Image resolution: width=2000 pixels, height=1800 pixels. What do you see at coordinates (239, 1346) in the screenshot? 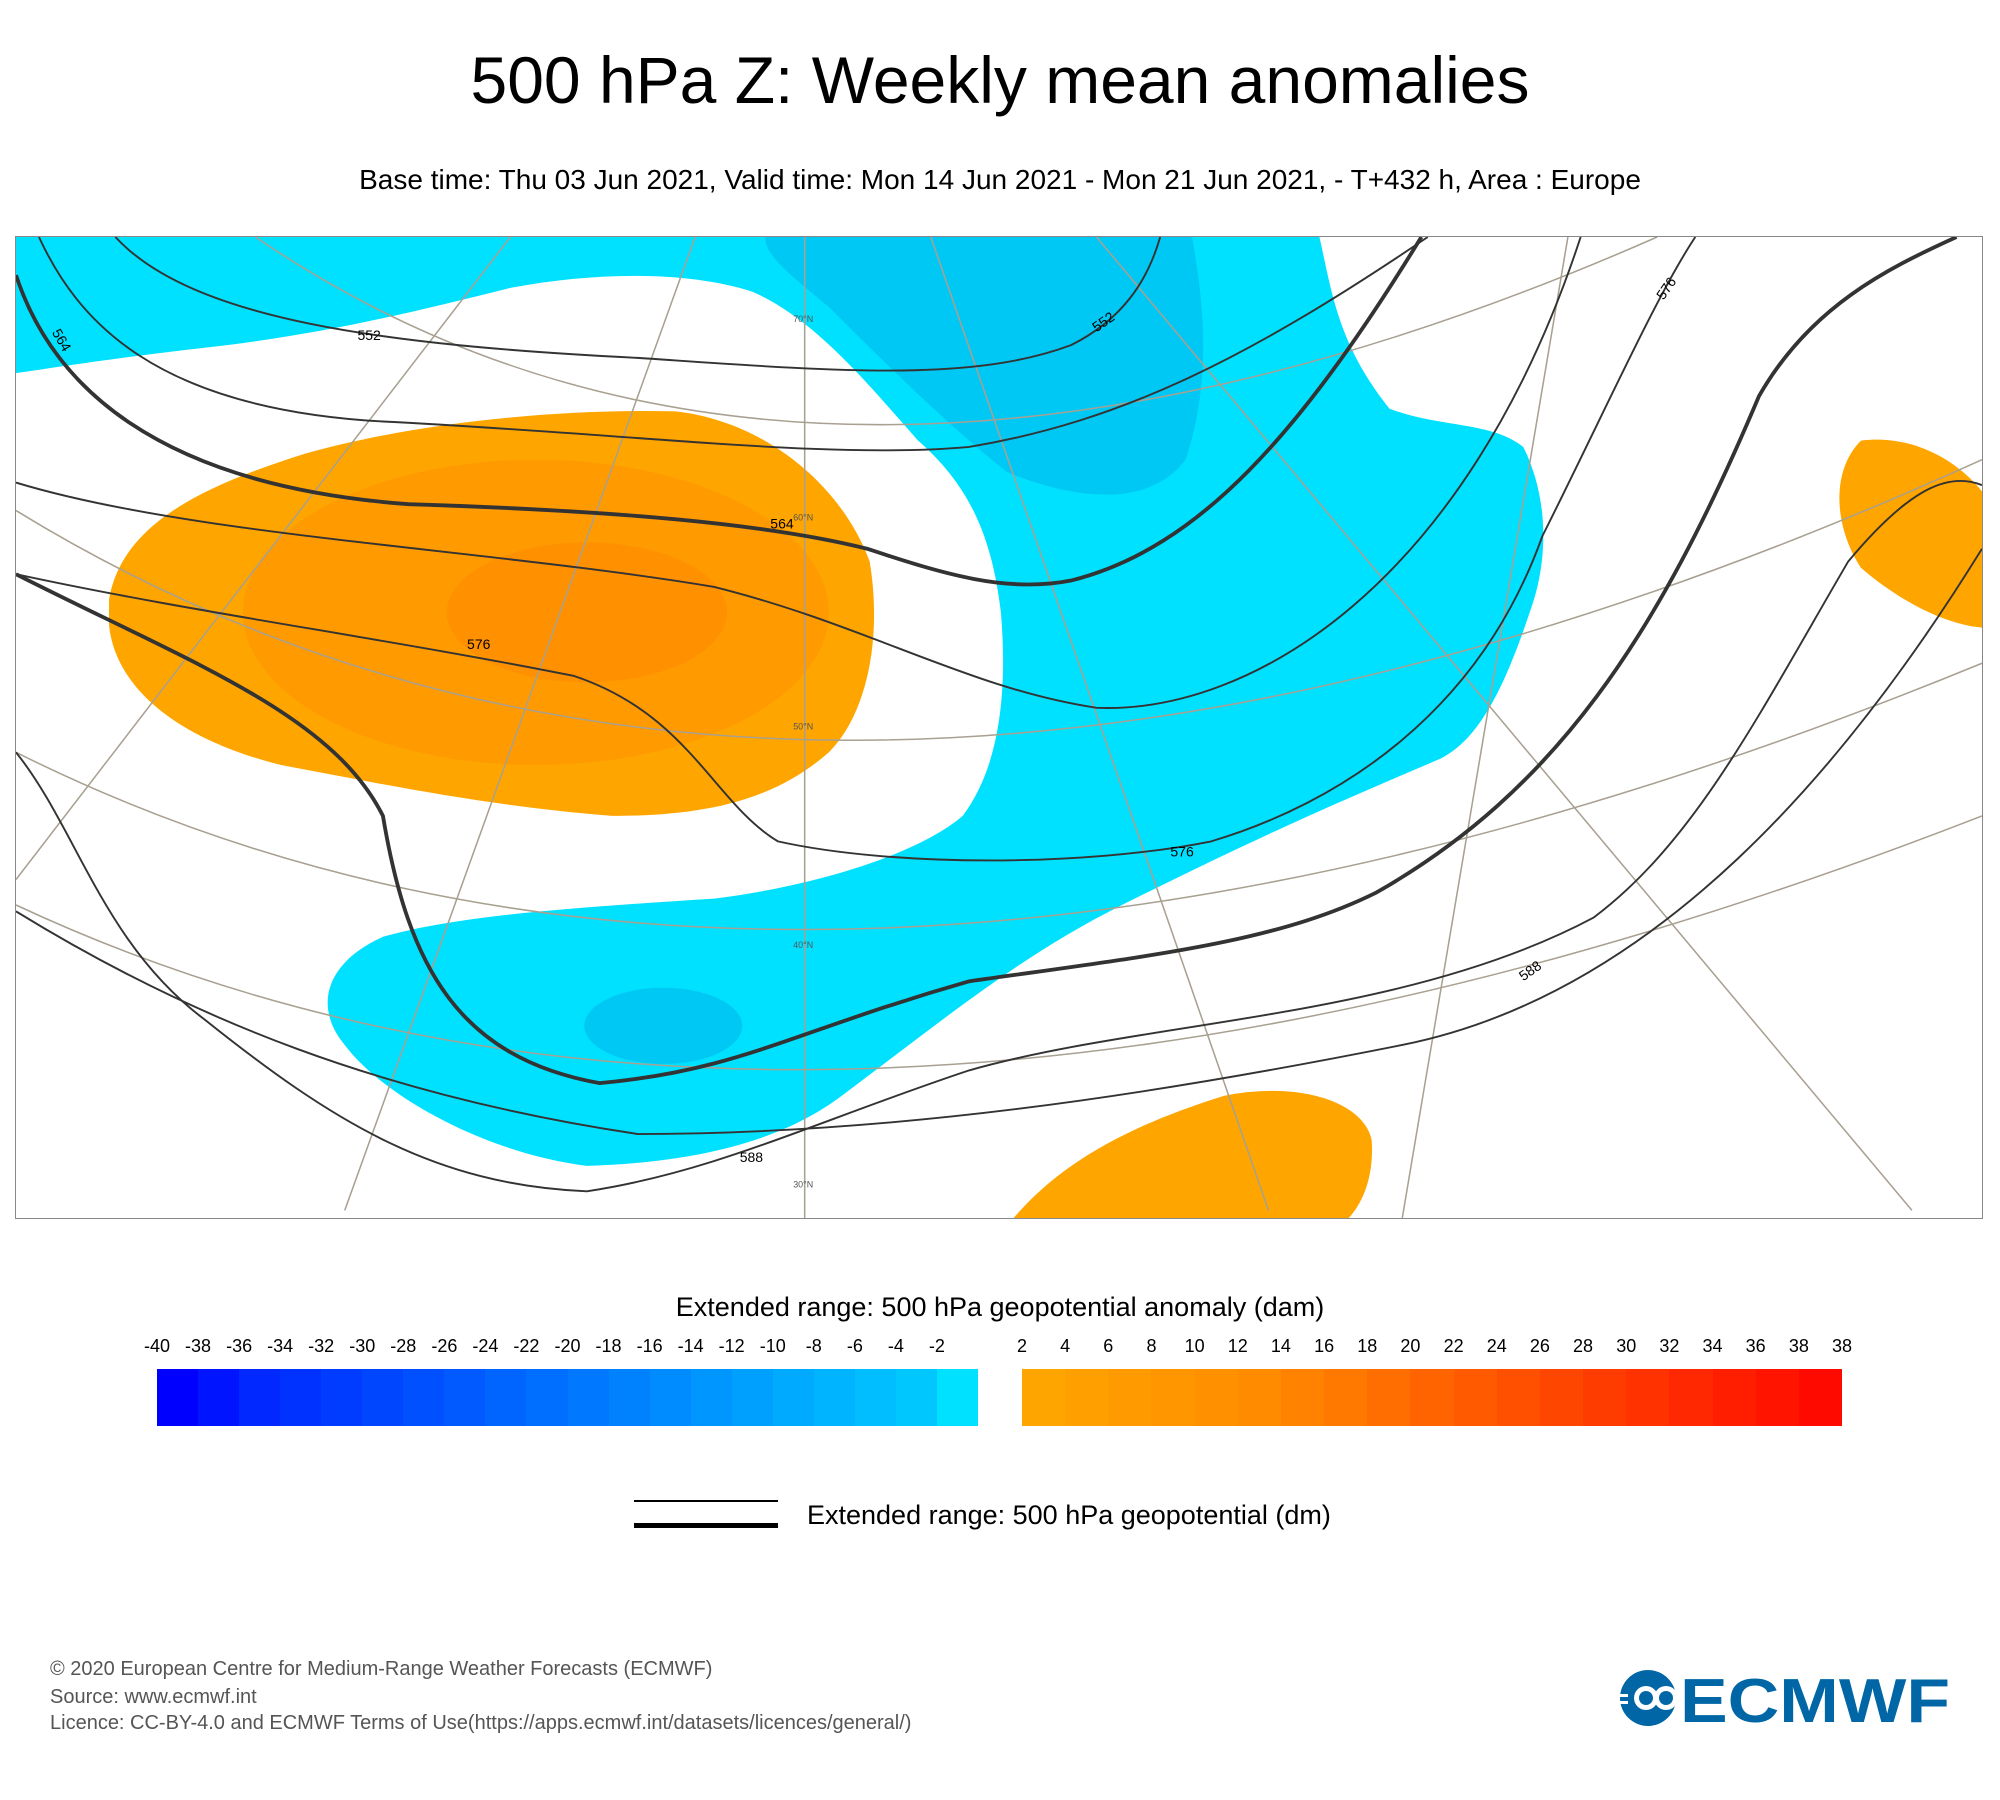
I see `colorbar-tick-label: -36` at bounding box center [239, 1346].